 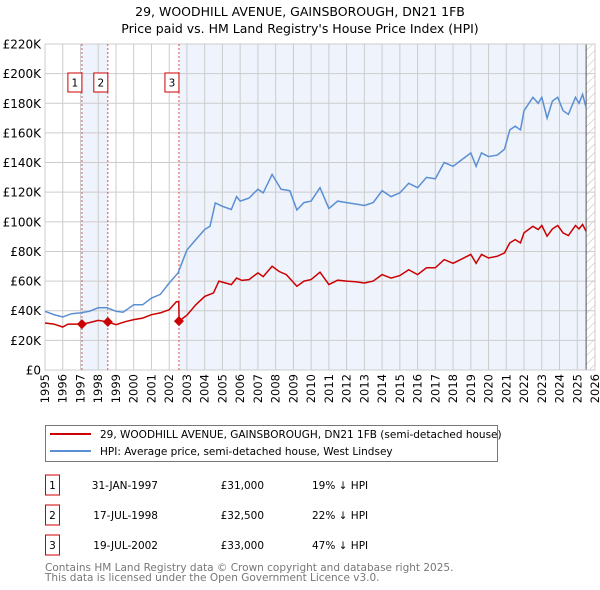 What do you see at coordinates (506, 388) in the screenshot?
I see `x-tick-label: 2021` at bounding box center [506, 388].